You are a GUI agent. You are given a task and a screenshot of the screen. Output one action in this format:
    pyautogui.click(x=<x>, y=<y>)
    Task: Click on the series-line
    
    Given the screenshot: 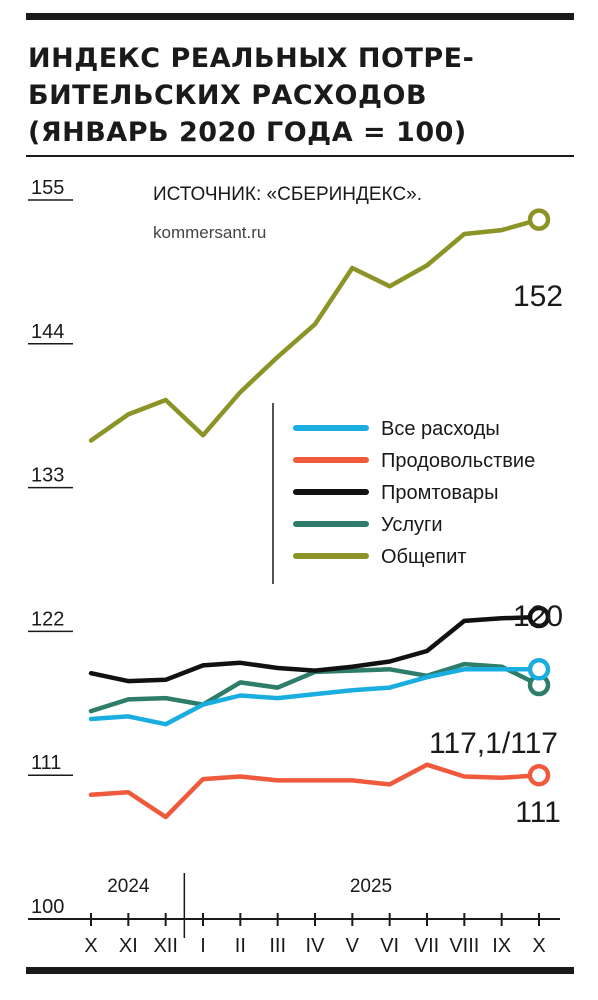 What is the action you would take?
    pyautogui.click(x=315, y=791)
    